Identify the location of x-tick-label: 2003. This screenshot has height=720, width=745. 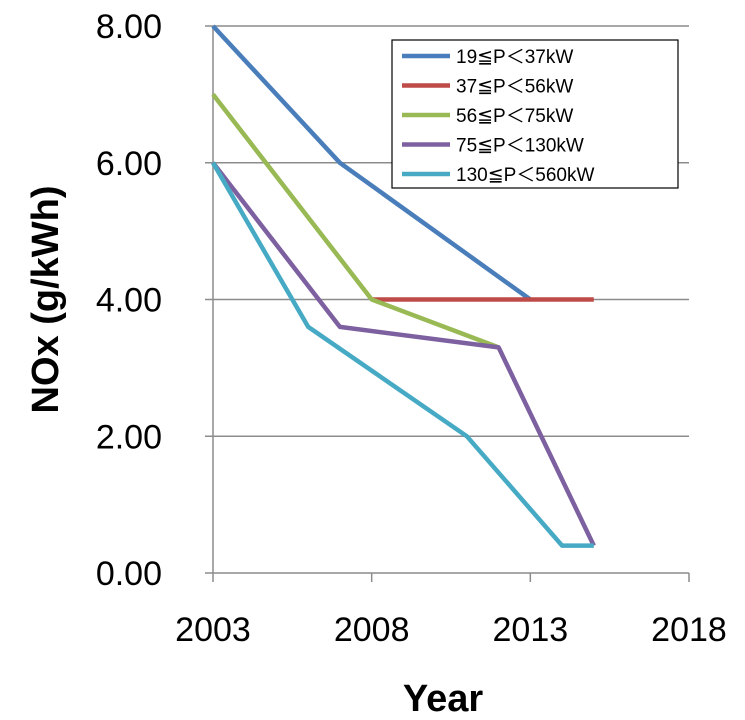
(213, 630).